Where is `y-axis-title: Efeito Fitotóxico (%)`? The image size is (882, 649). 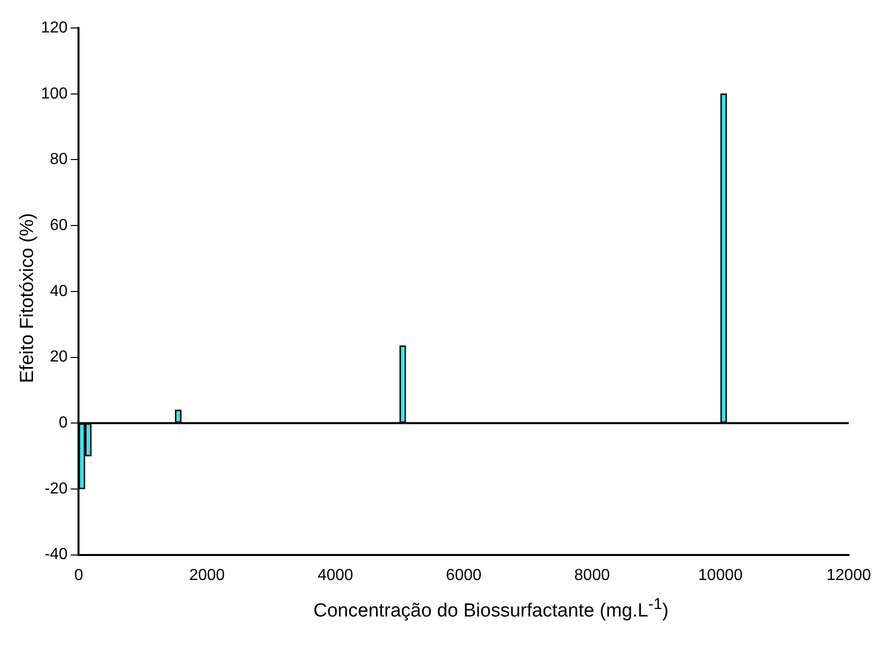
y-axis-title: Efeito Fitotóxico (%) is located at coordinates (28, 298).